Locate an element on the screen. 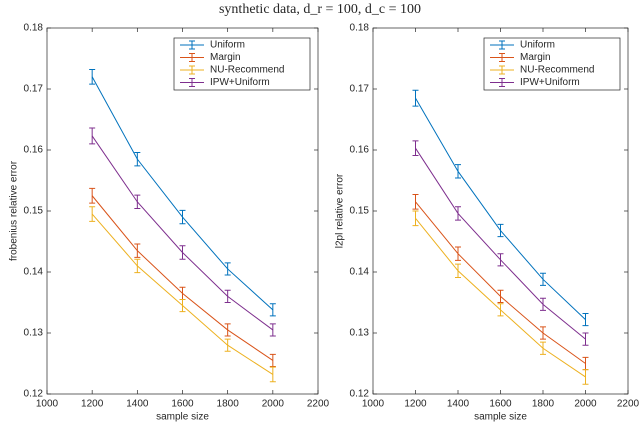 The image size is (640, 426). y-axis-label: frobenius relative error is located at coordinates (14, 210).